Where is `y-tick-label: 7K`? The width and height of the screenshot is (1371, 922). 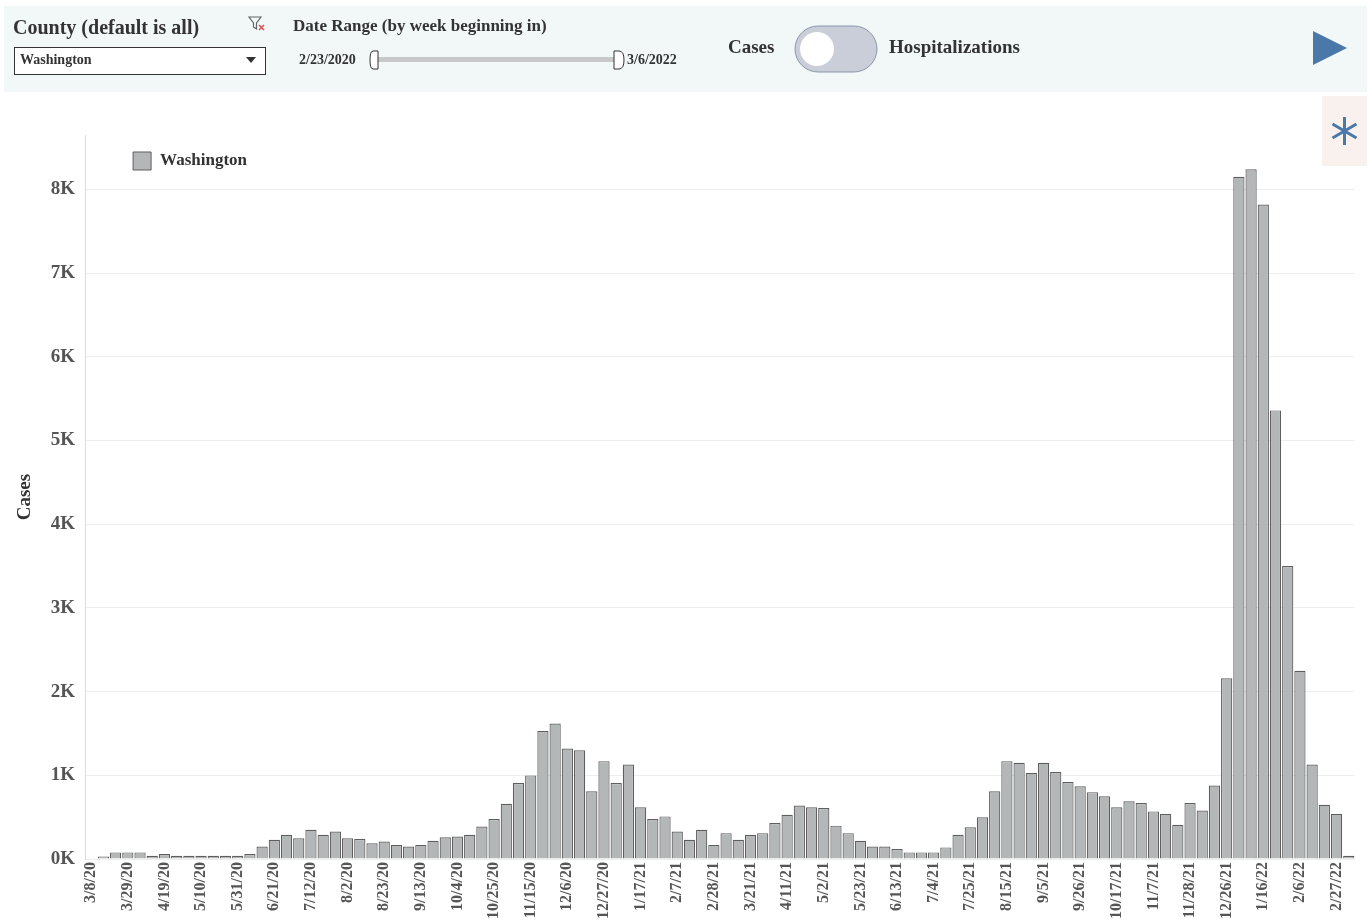 y-tick-label: 7K is located at coordinates (63, 272).